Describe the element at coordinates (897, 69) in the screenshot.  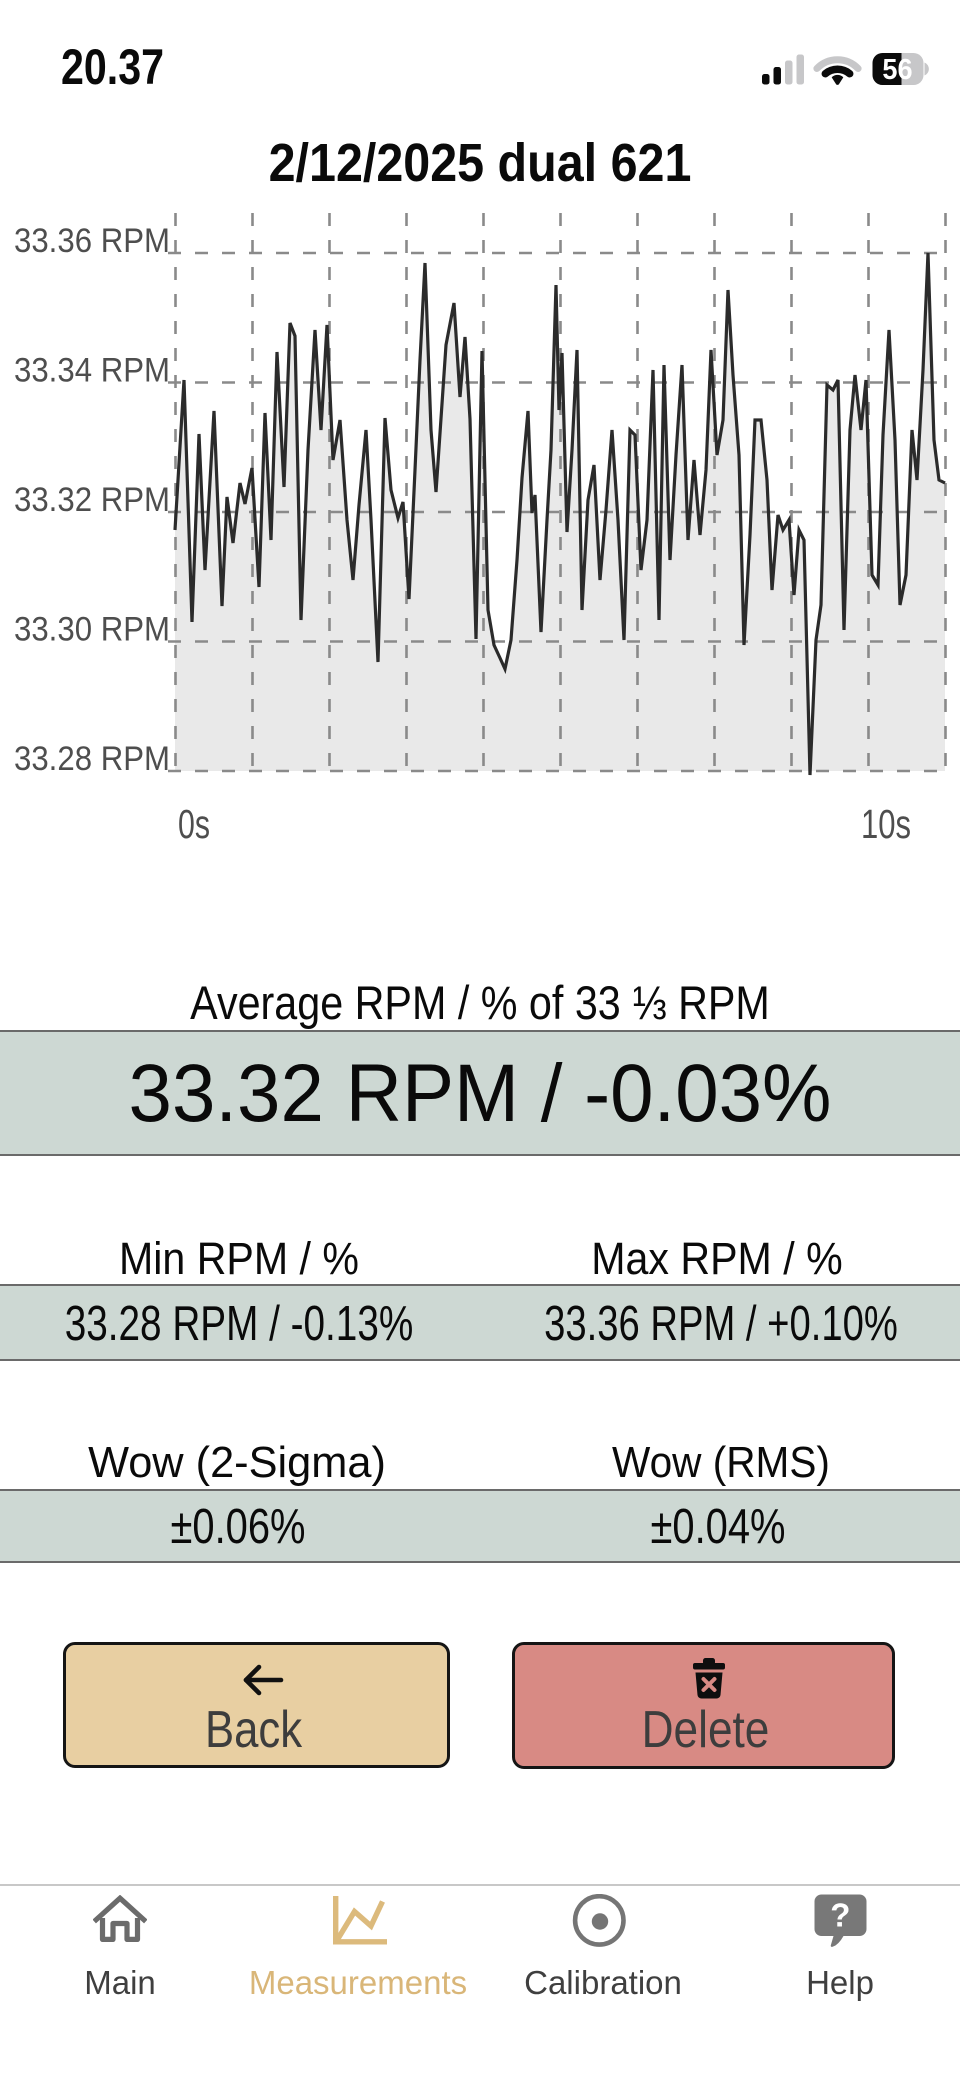
I see `svg-text: 56` at that location.